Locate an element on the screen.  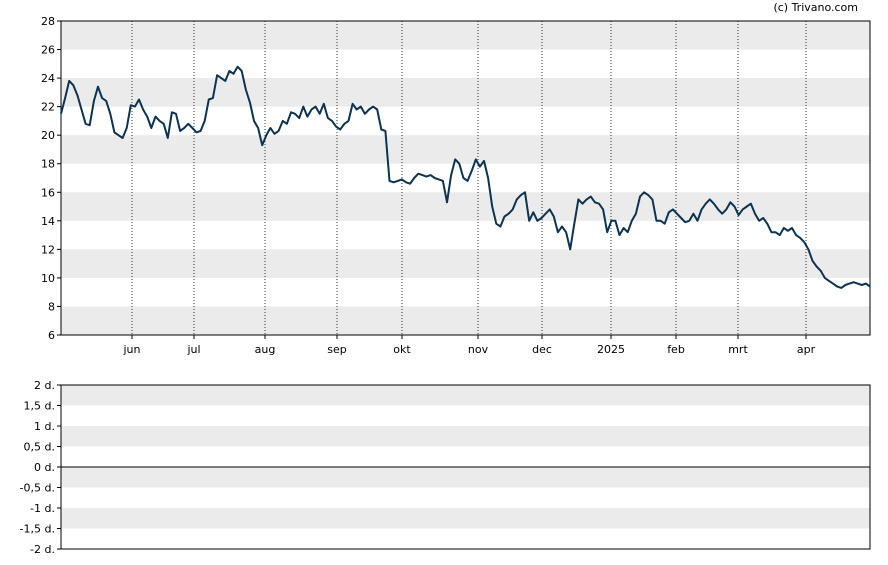
credit-text: (c) Trivano.com is located at coordinates (815, 7).